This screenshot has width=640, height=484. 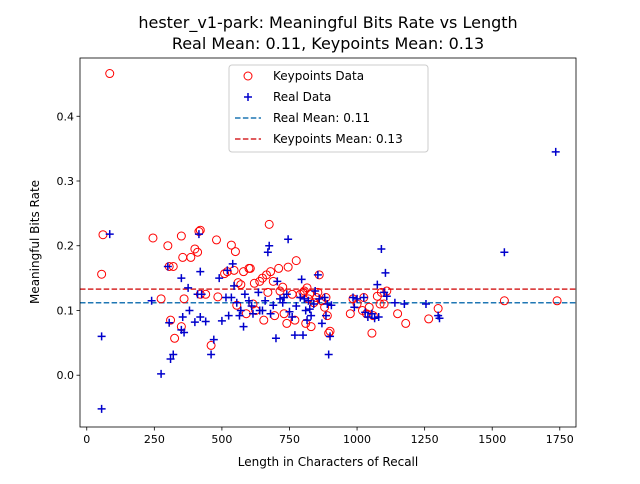 What do you see at coordinates (318, 76) in the screenshot?
I see `legend-label: Keypoints Data` at bounding box center [318, 76].